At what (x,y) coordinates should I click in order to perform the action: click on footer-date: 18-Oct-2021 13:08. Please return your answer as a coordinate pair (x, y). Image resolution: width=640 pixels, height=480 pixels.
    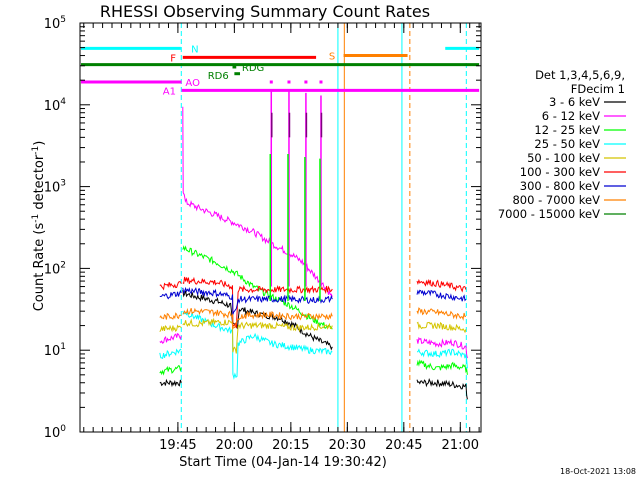
    Looking at the image, I should click on (598, 471).